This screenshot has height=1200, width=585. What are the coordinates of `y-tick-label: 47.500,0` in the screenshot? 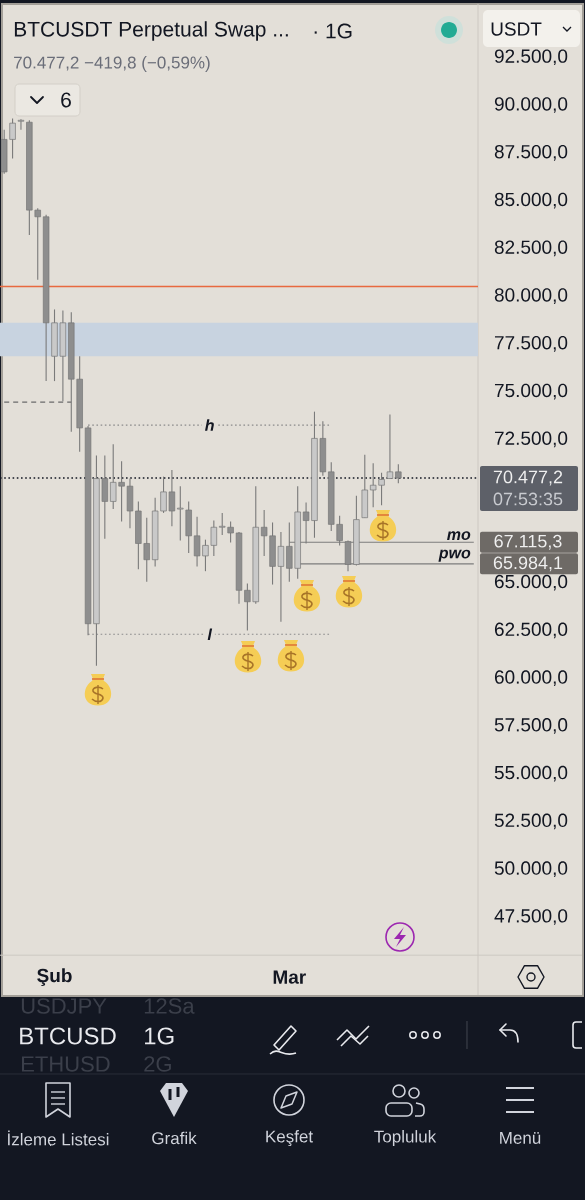 It's located at (531, 917).